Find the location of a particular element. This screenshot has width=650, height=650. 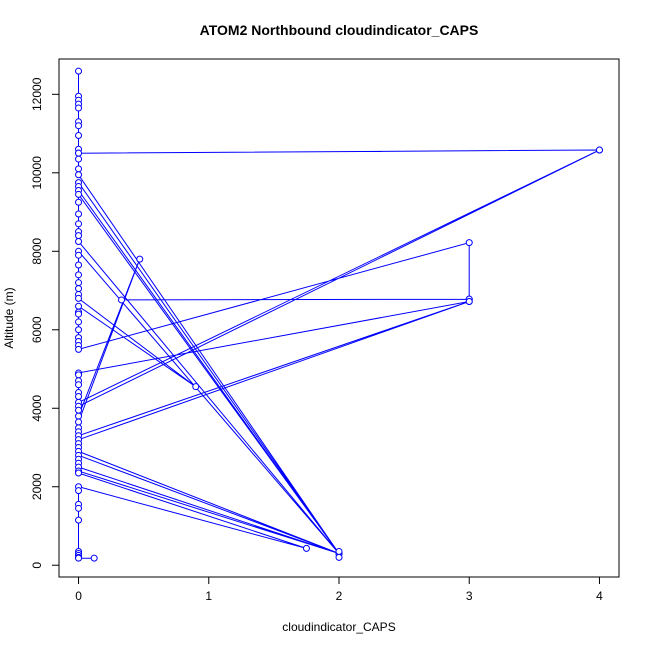

x-tick-label: 4 is located at coordinates (599, 596).